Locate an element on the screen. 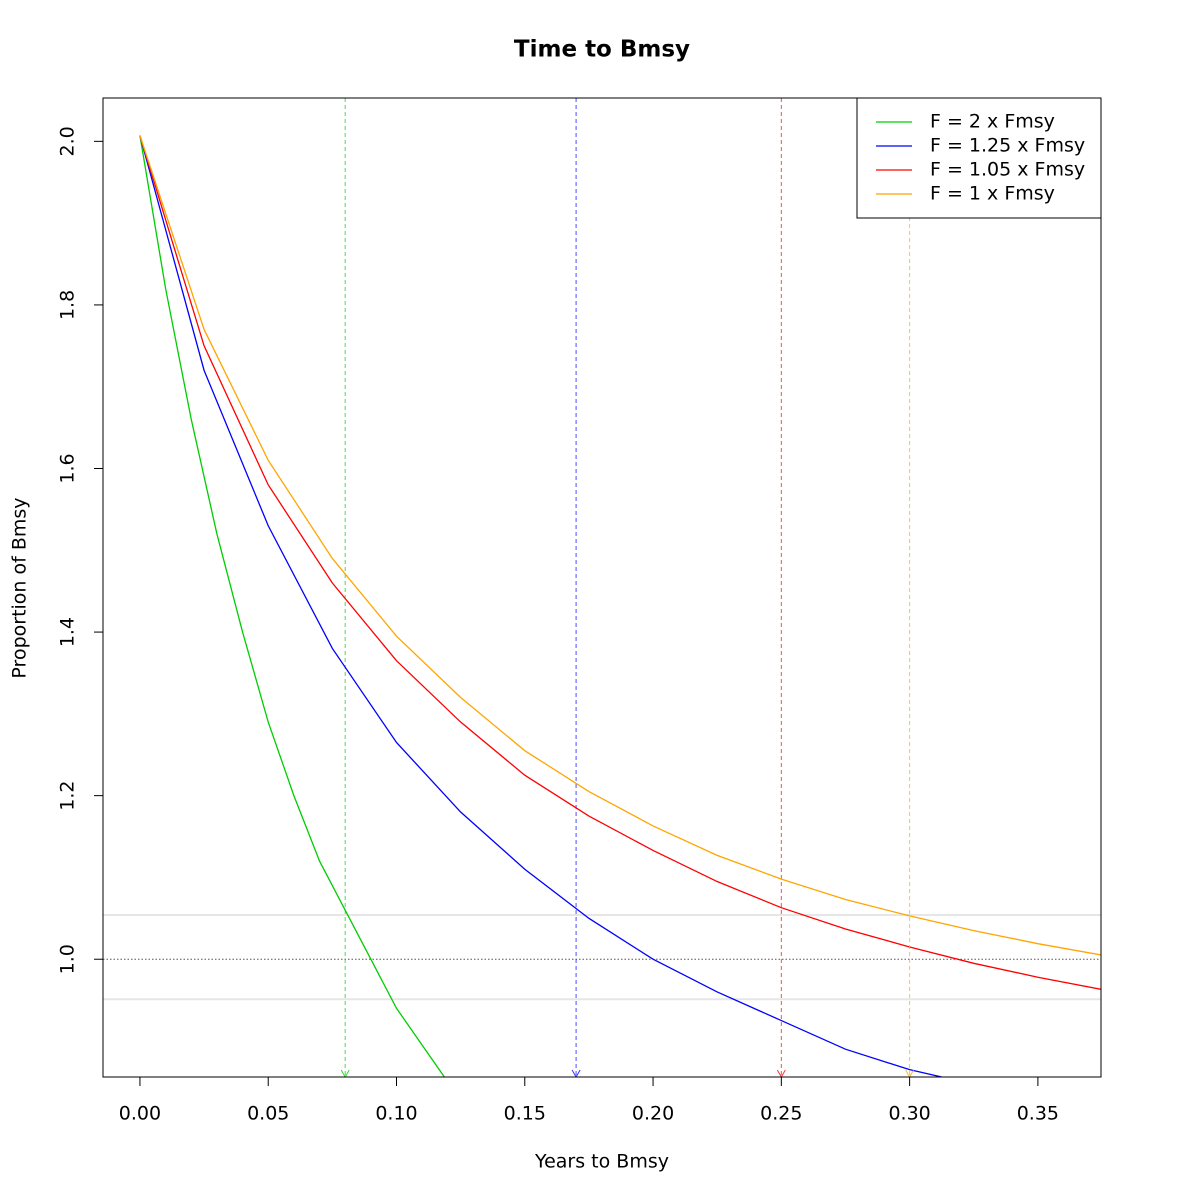 Image resolution: width=1200 pixels, height=1200 pixels. x-tick-label: 0.05 is located at coordinates (268, 1114).